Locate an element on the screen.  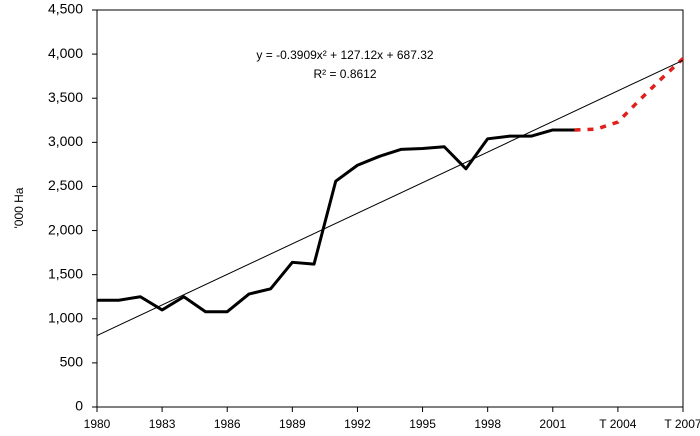
x-tick-label: T 2004 is located at coordinates (617, 424).